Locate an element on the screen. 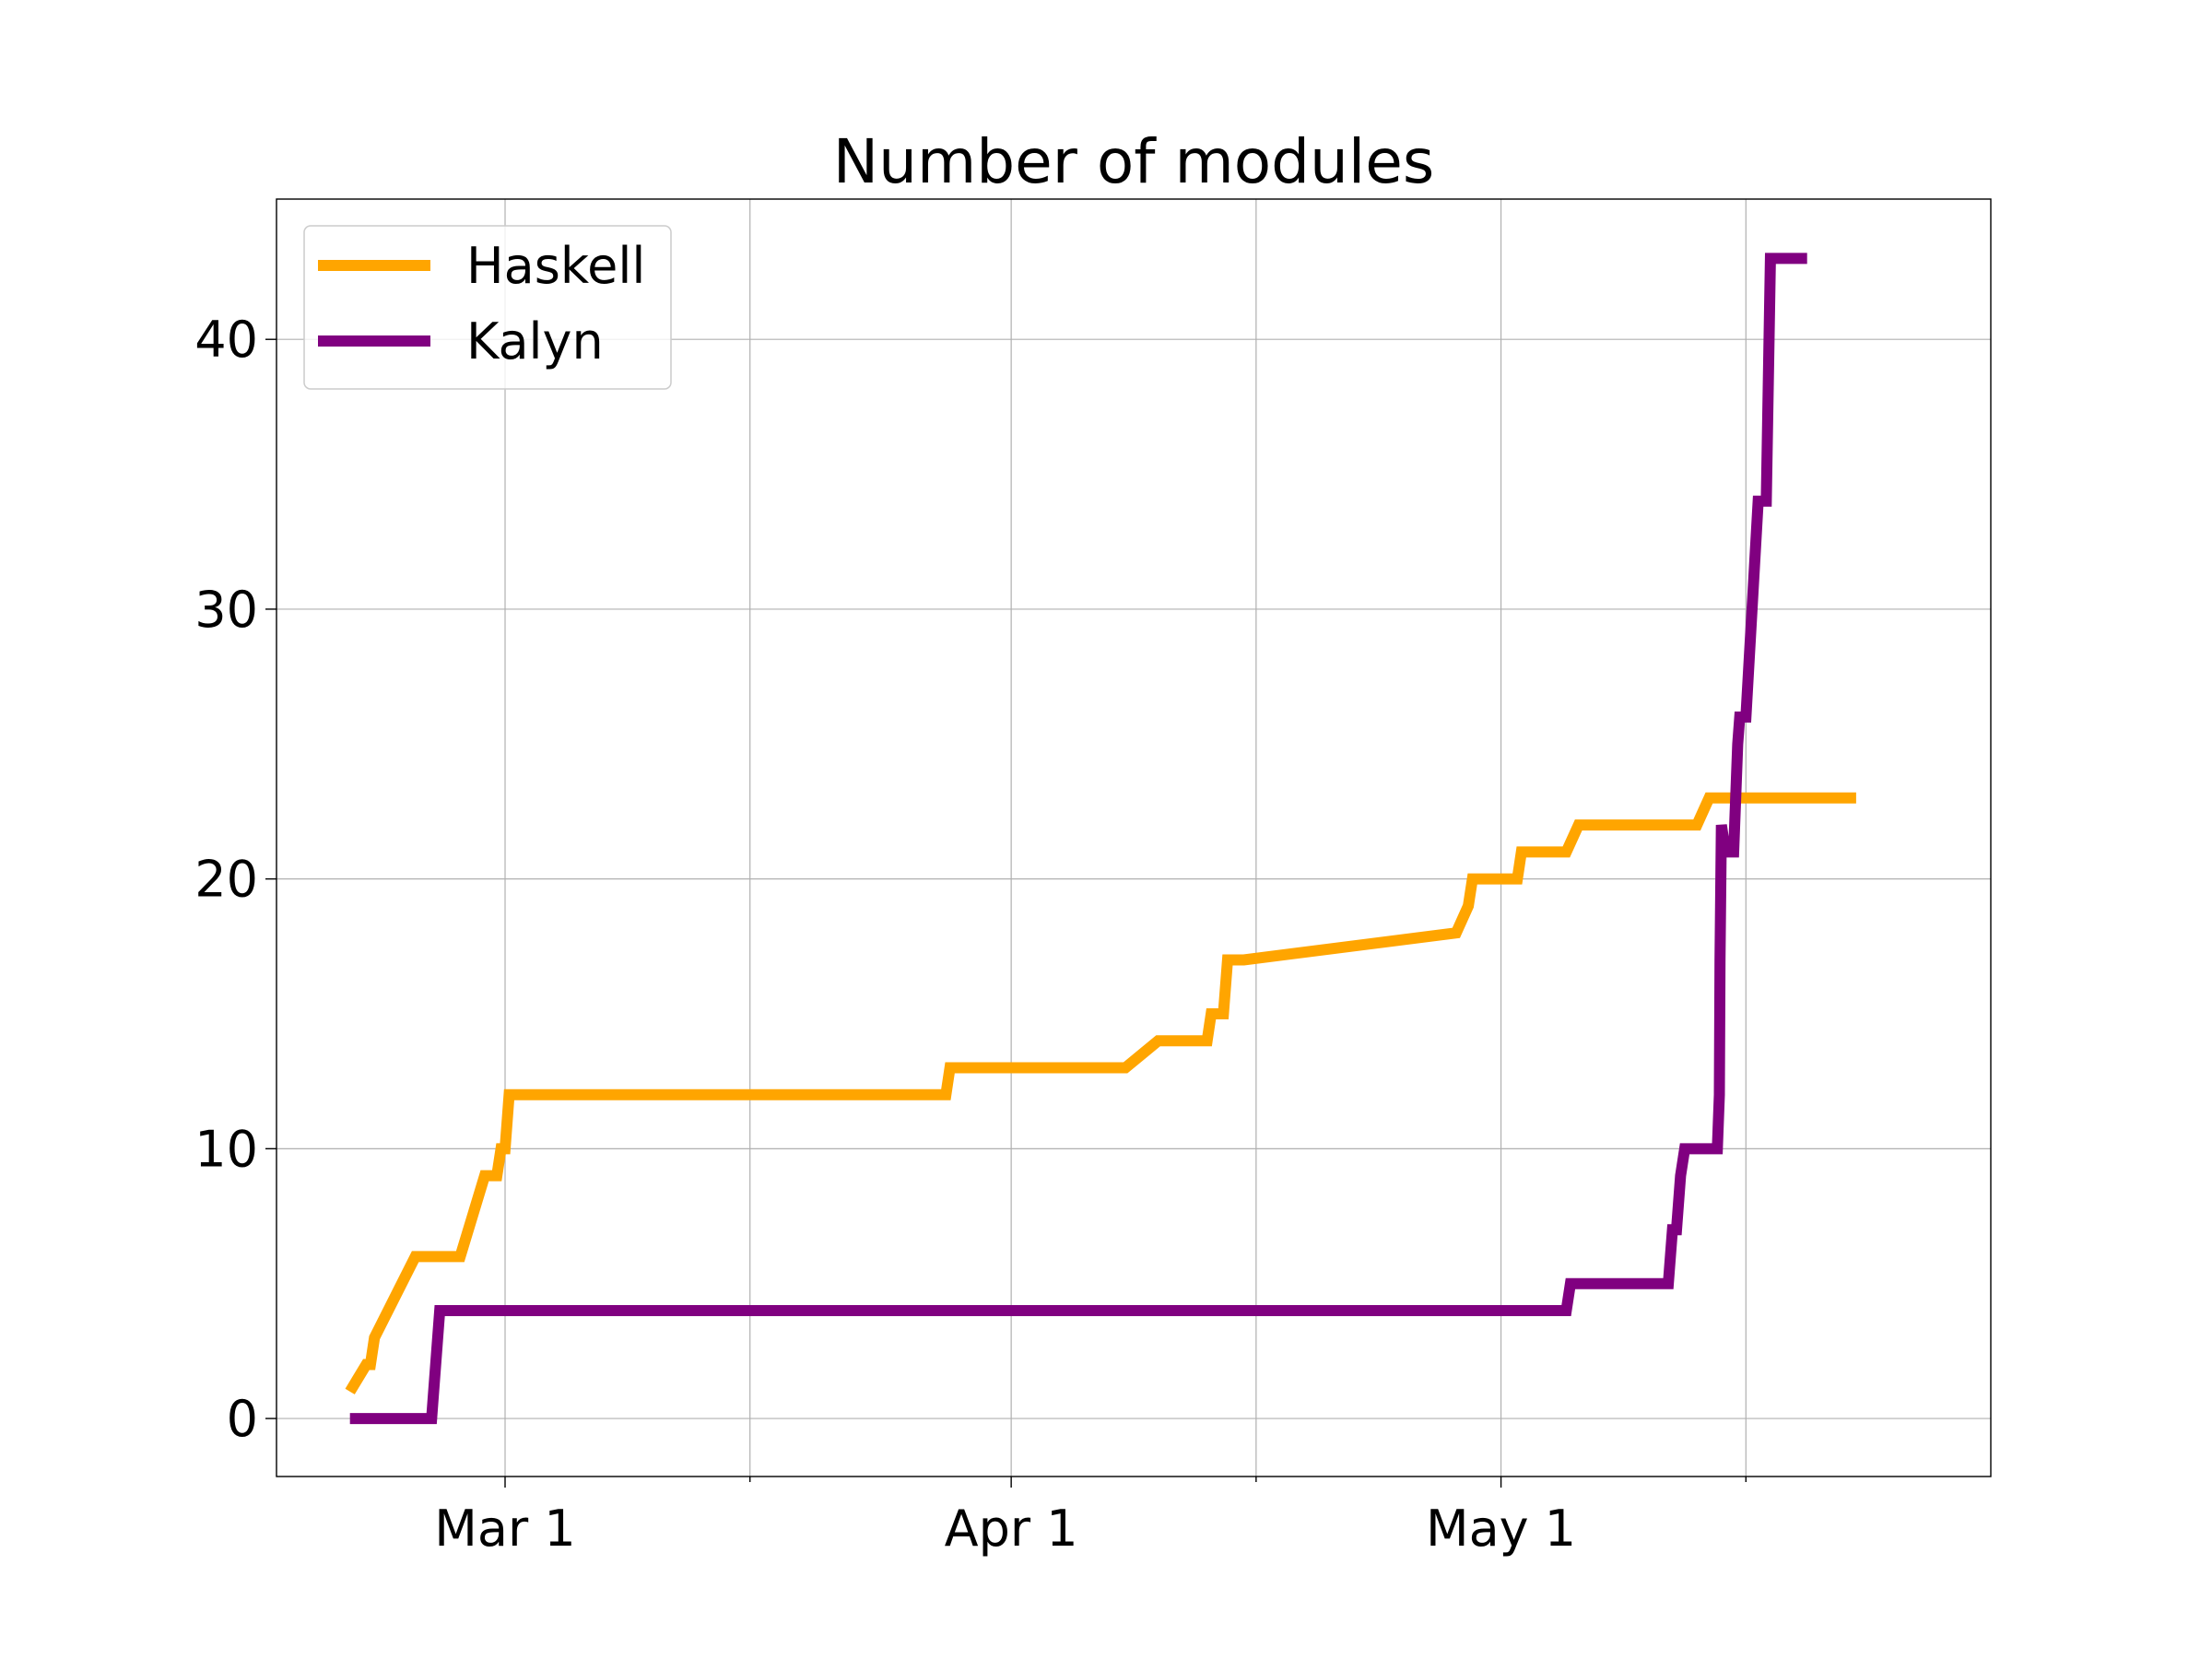 The height and width of the screenshot is (1659, 2212). y-tick-label: 0 is located at coordinates (242, 1419).